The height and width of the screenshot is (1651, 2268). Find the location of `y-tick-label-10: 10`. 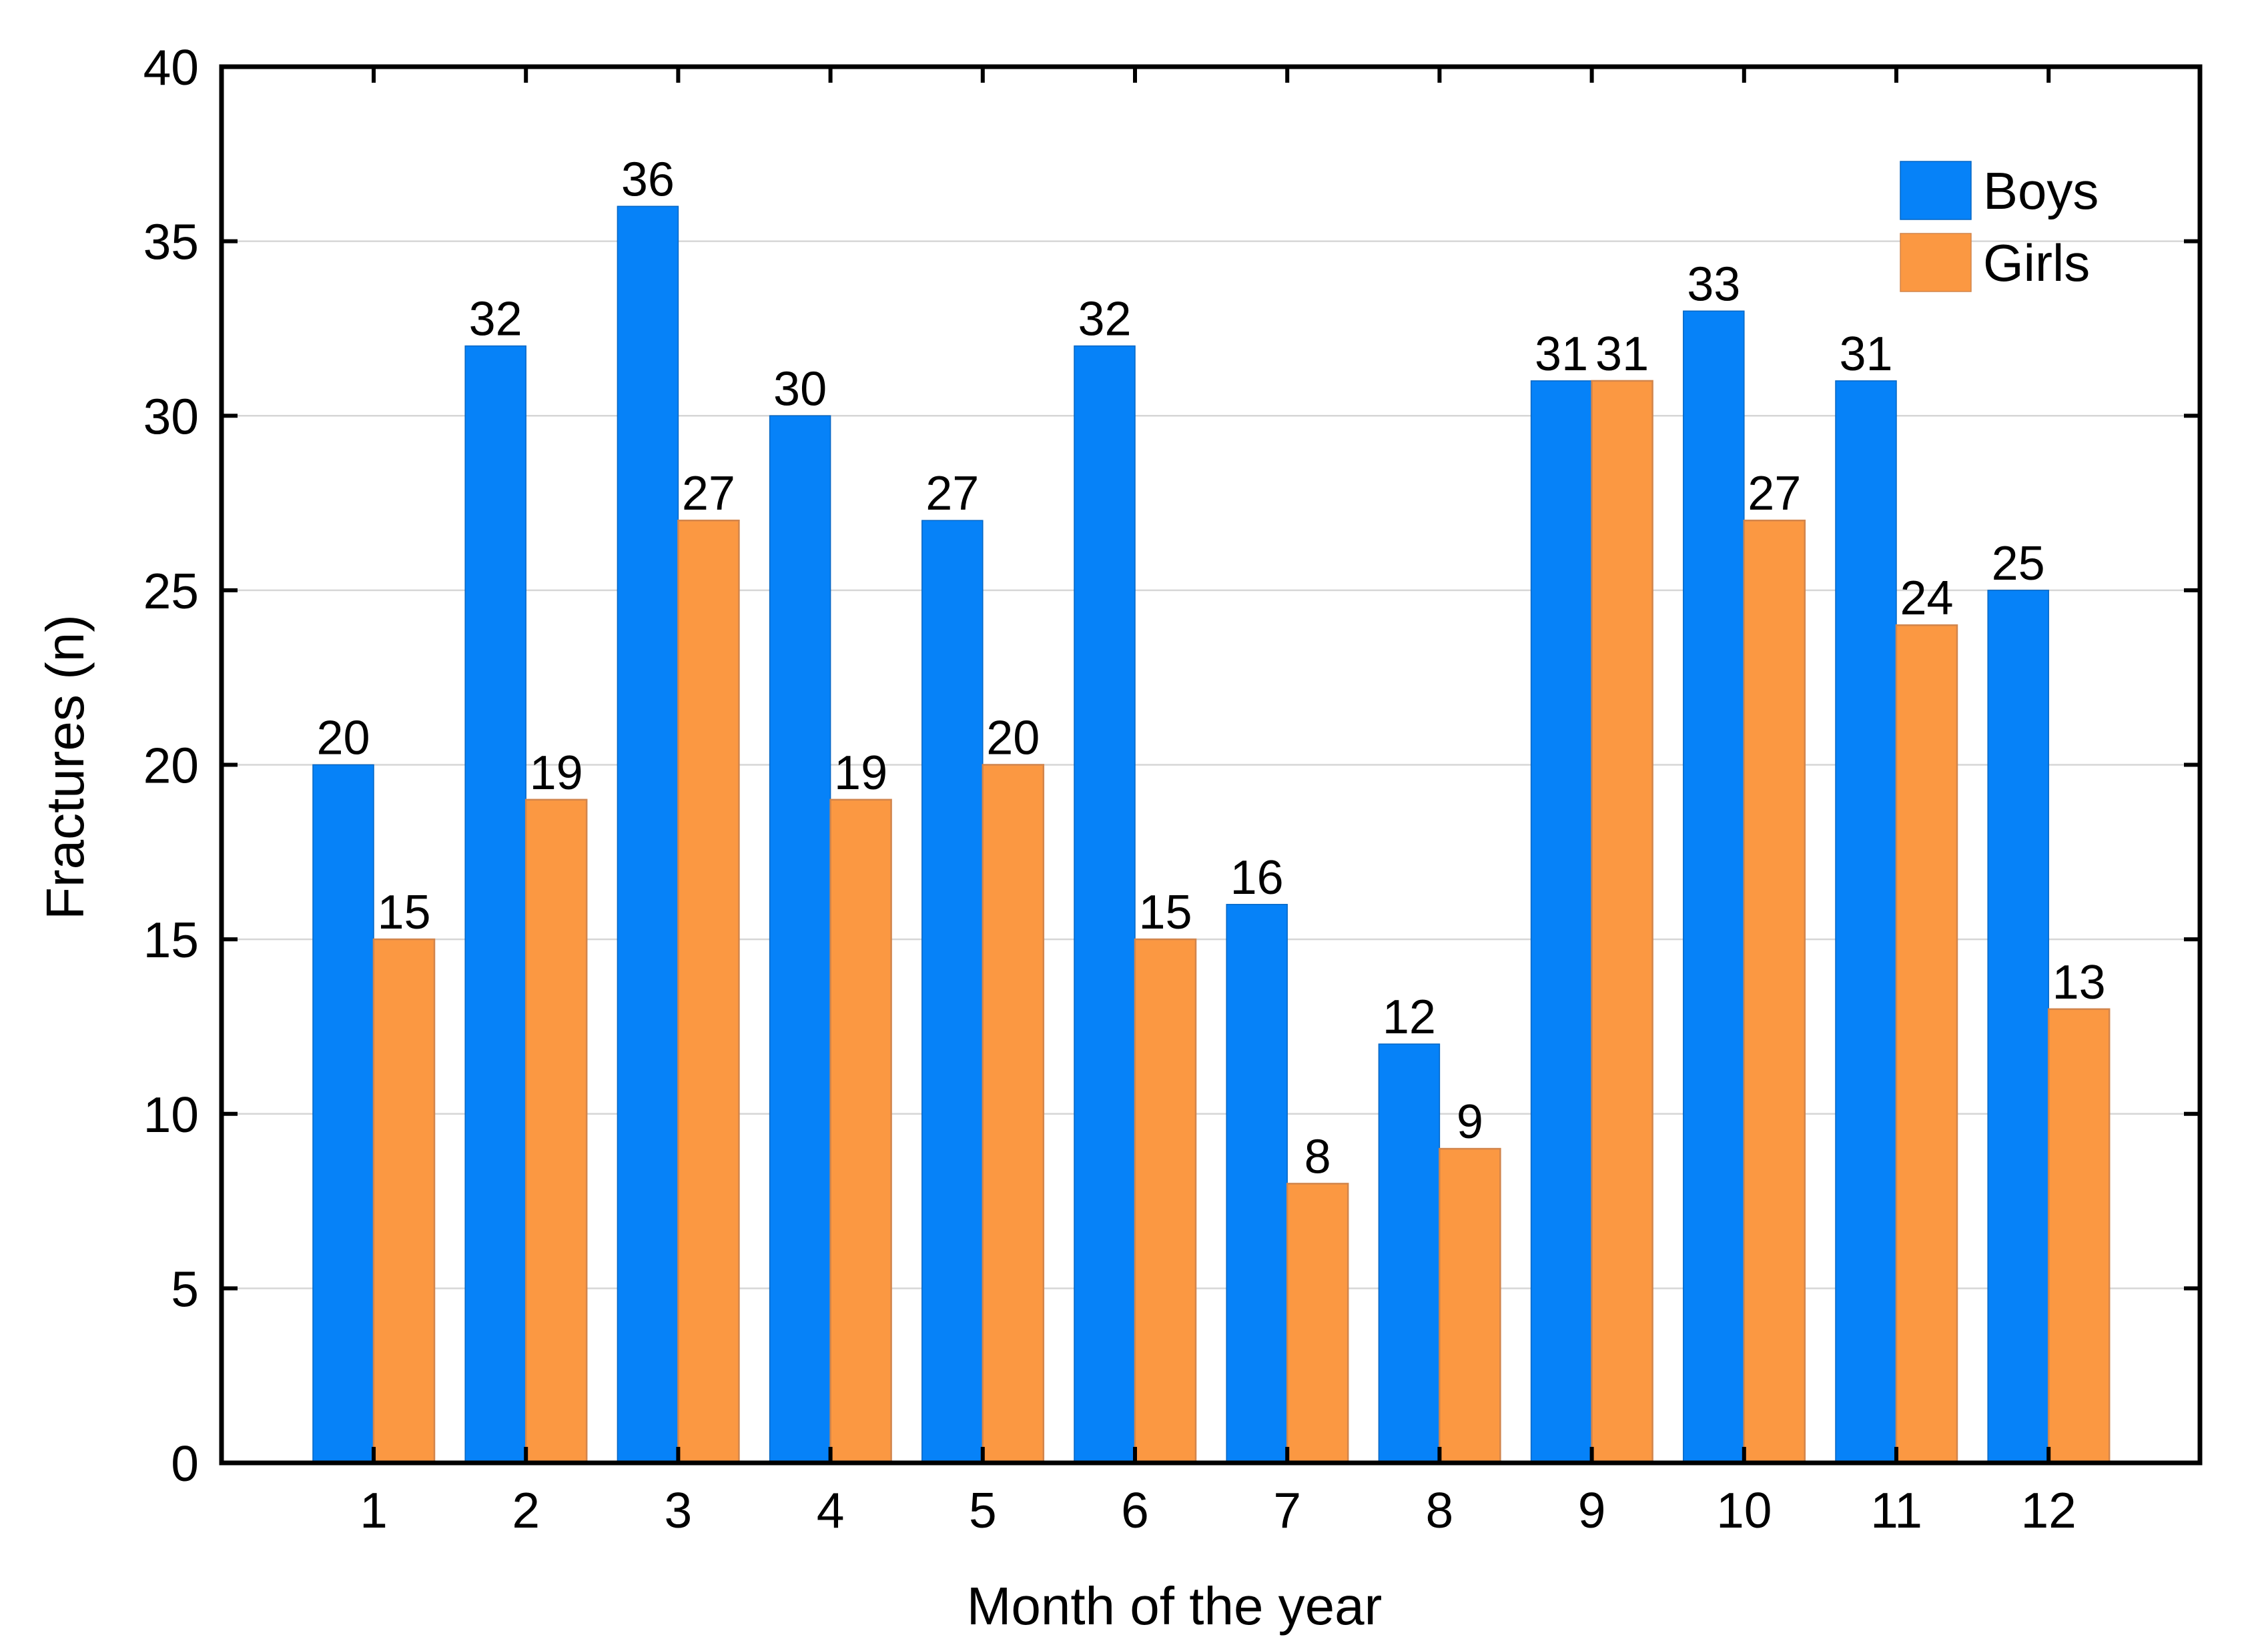

y-tick-label-10: 10 is located at coordinates (171, 1115).